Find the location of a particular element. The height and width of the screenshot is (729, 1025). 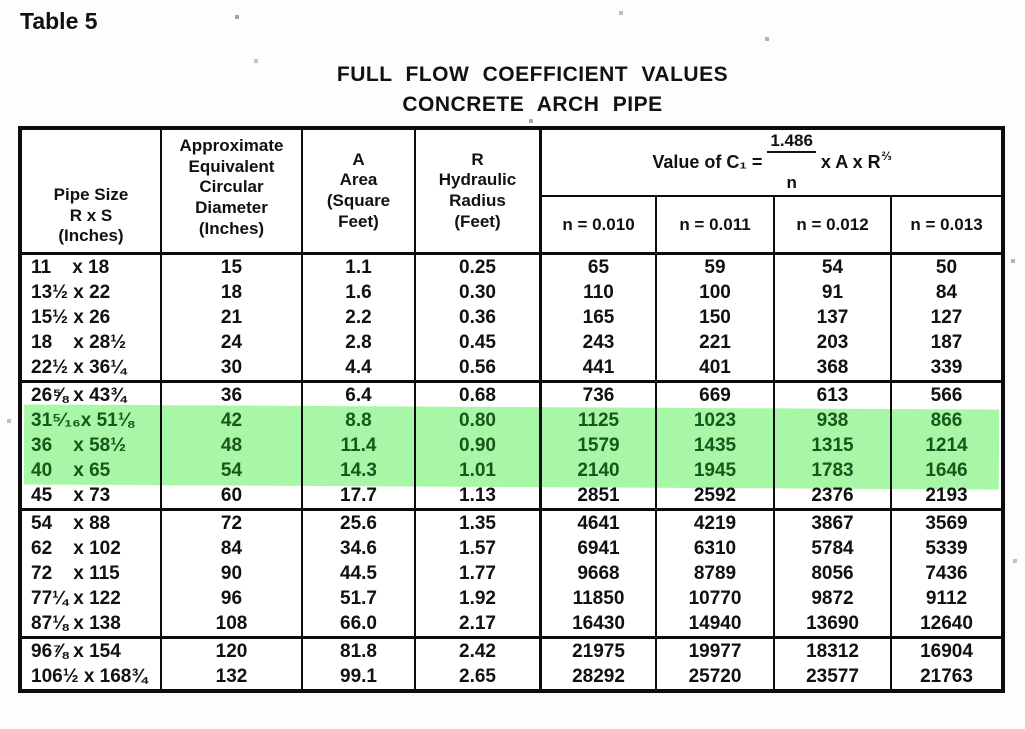

pipe-size-cell: 87⅛ x 138 is located at coordinates (92, 623).